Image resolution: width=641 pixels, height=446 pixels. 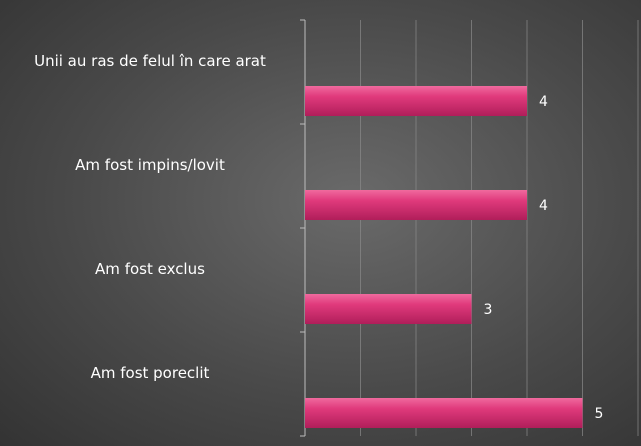 I want to click on value-label: 3, so click(x=488, y=310).